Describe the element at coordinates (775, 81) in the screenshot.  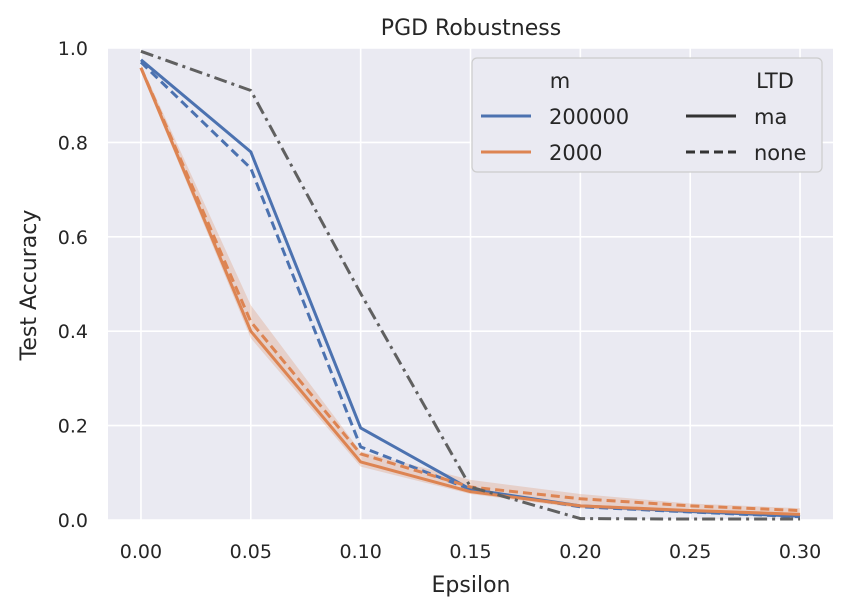
I see `legend-title-ltd: LTD` at that location.